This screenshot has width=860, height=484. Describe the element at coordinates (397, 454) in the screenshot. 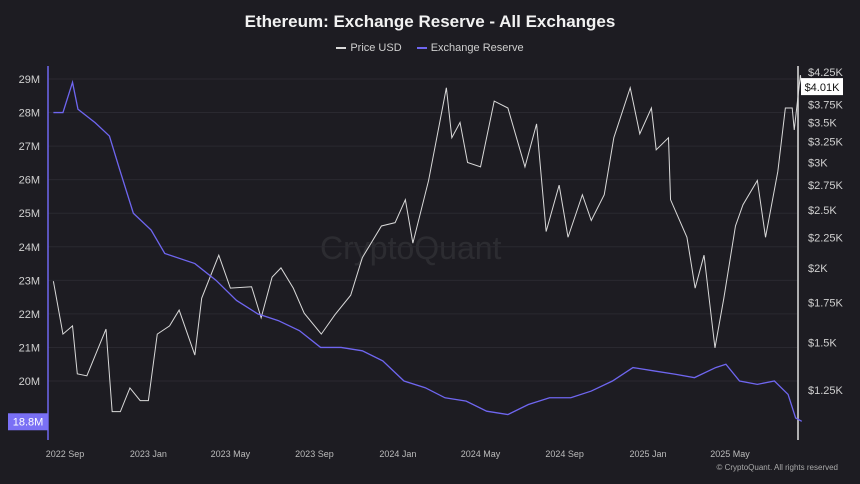

I see `x-tick-label: 2024 Jan` at that location.